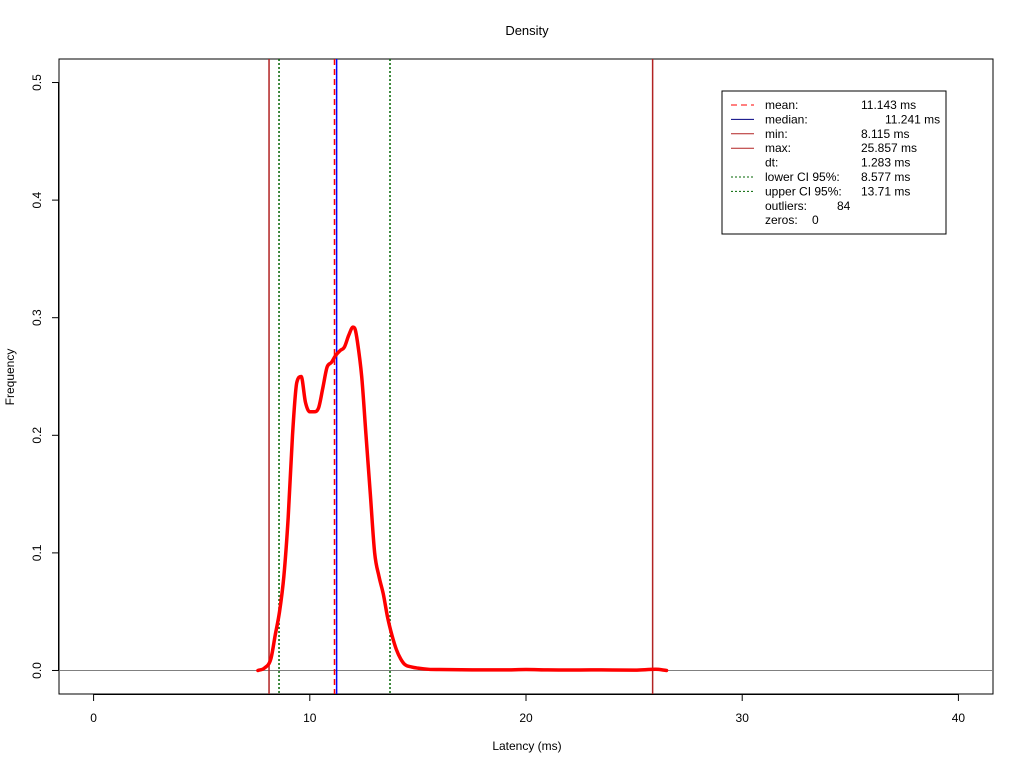  Describe the element at coordinates (781, 105) in the screenshot. I see `legend-label: mean:` at that location.